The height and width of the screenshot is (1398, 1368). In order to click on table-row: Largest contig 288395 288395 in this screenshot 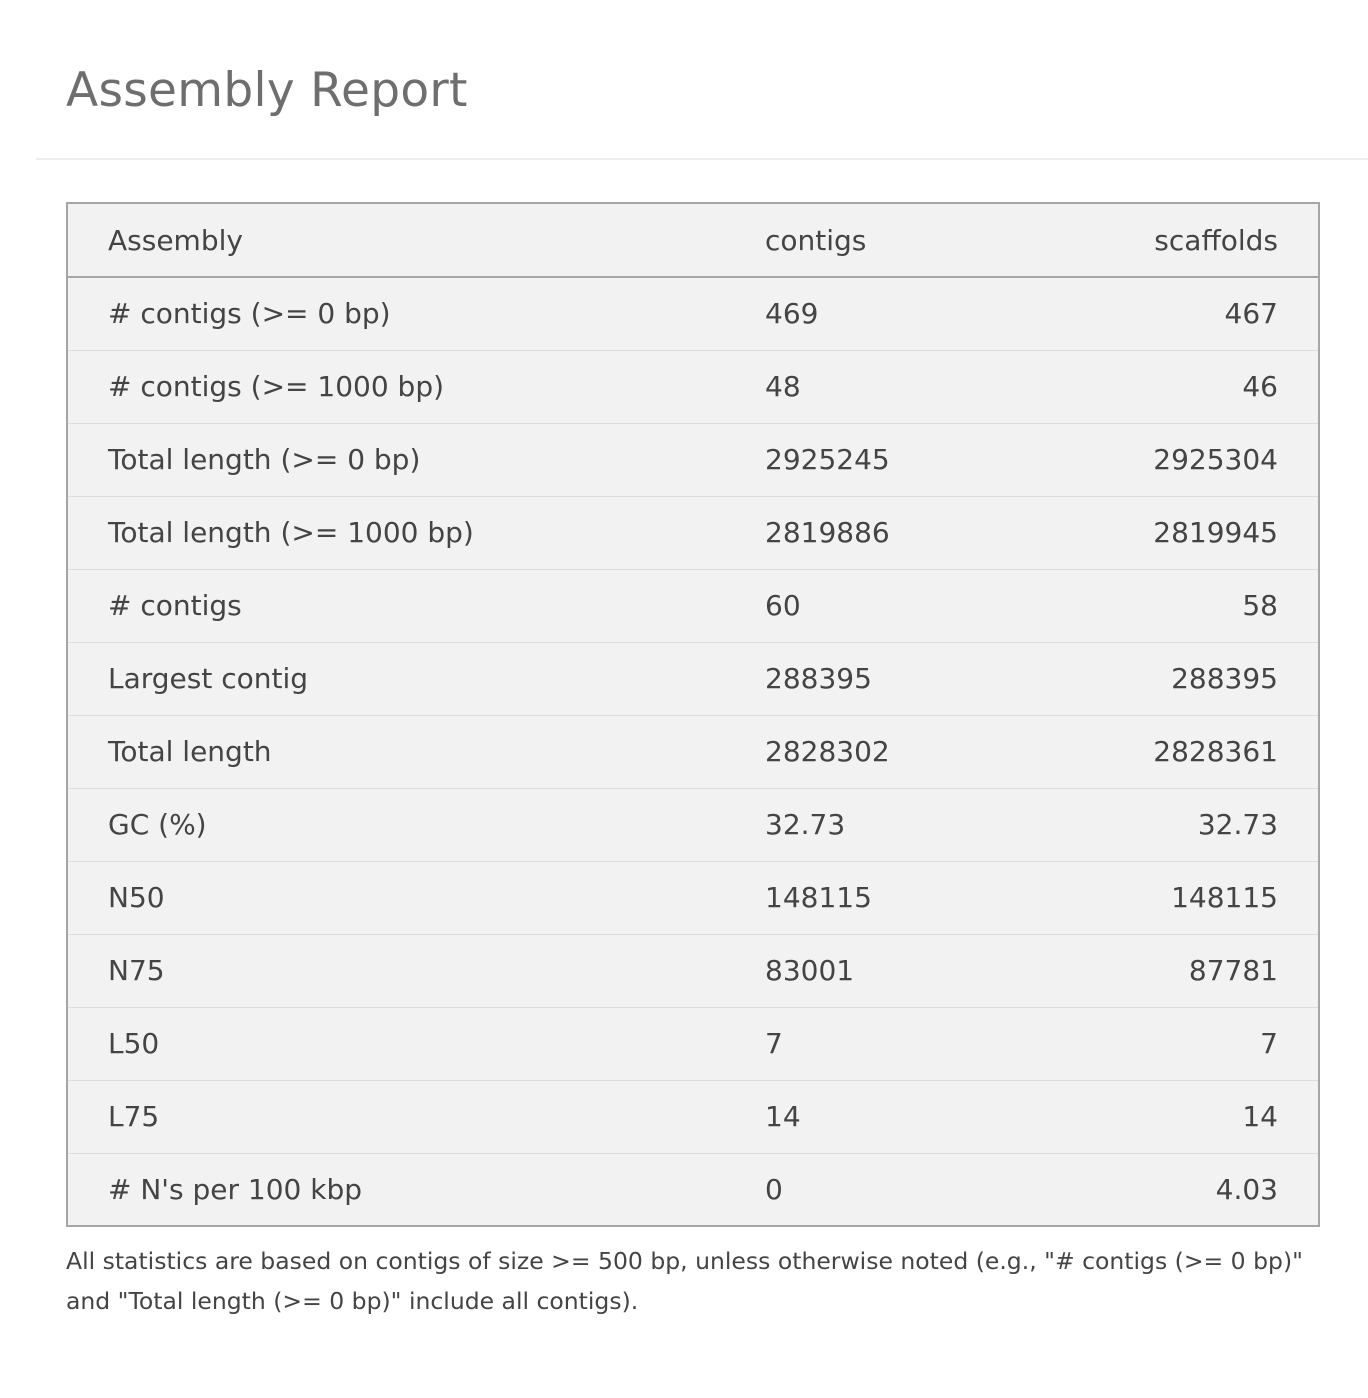, I will do `click(693, 678)`.